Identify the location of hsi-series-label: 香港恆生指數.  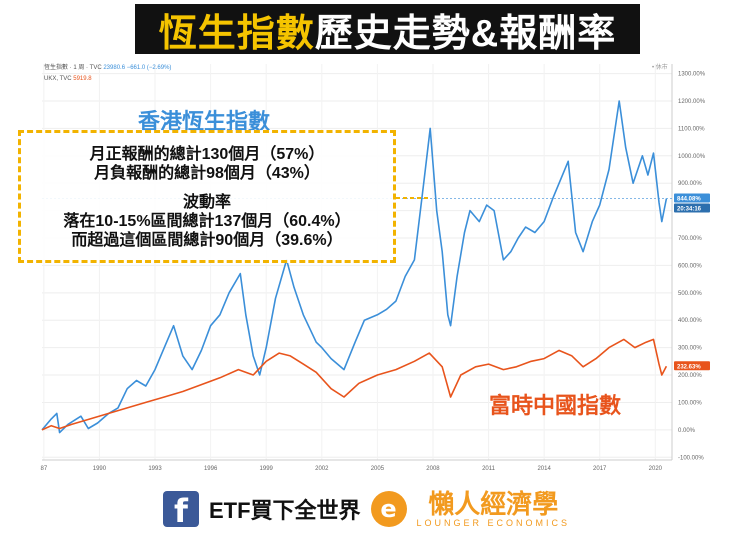
(204, 121).